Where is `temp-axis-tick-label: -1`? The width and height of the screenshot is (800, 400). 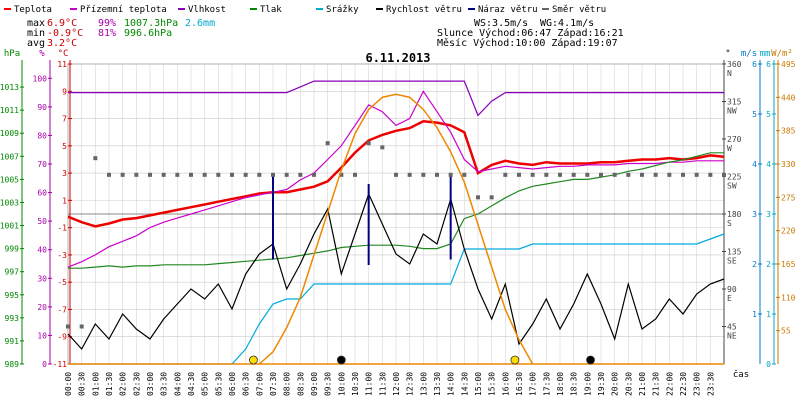 temp-axis-tick-label: -1 is located at coordinates (62, 228).